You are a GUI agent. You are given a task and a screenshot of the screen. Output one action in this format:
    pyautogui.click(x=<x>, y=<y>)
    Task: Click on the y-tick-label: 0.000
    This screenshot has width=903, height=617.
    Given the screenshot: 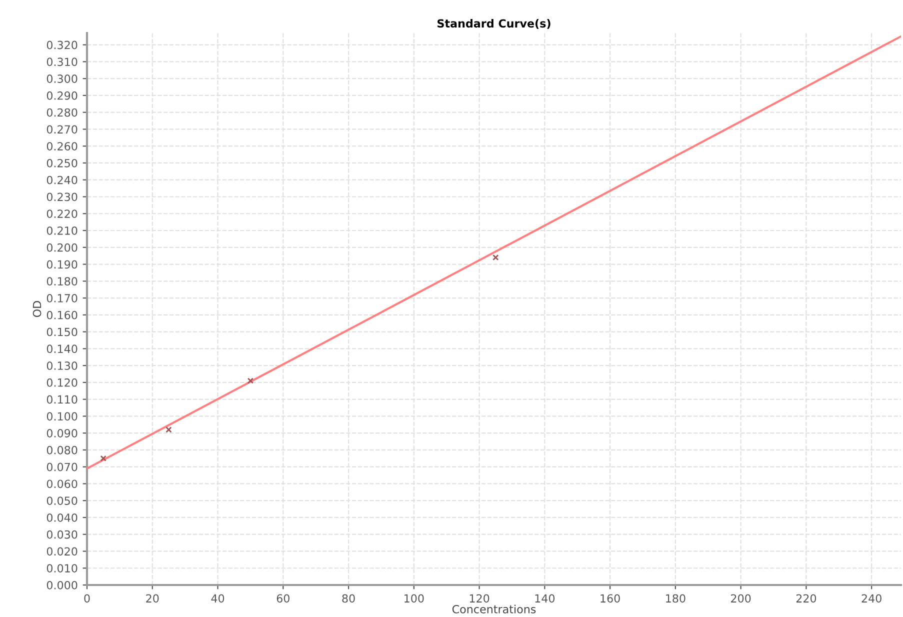 What is the action you would take?
    pyautogui.click(x=62, y=585)
    